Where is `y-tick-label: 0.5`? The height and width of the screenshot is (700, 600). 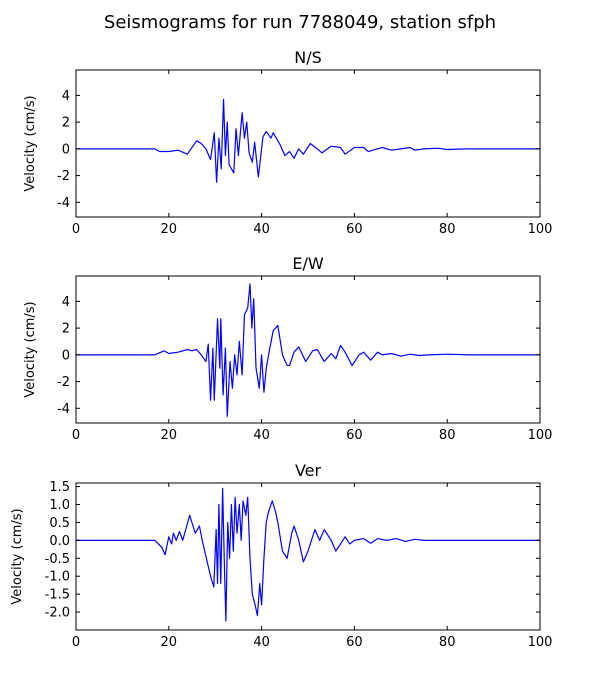
y-tick-label: 0.5 is located at coordinates (59, 523).